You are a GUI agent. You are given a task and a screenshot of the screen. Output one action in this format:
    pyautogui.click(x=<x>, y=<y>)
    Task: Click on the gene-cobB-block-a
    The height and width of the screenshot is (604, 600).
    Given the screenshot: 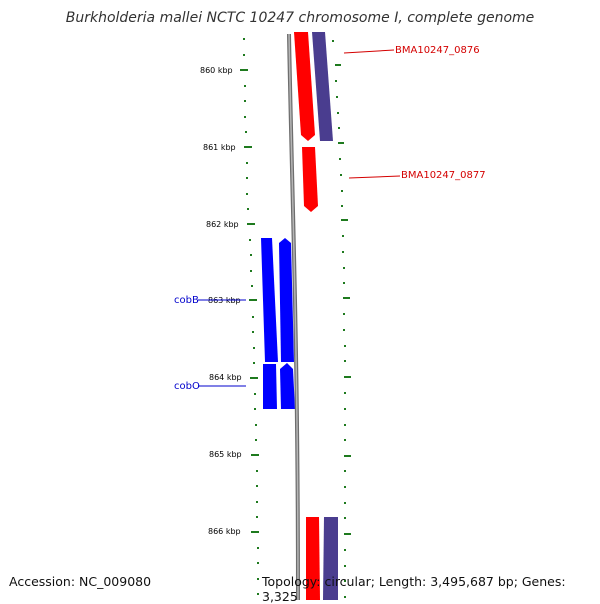 What is the action you would take?
    pyautogui.click(x=269, y=300)
    